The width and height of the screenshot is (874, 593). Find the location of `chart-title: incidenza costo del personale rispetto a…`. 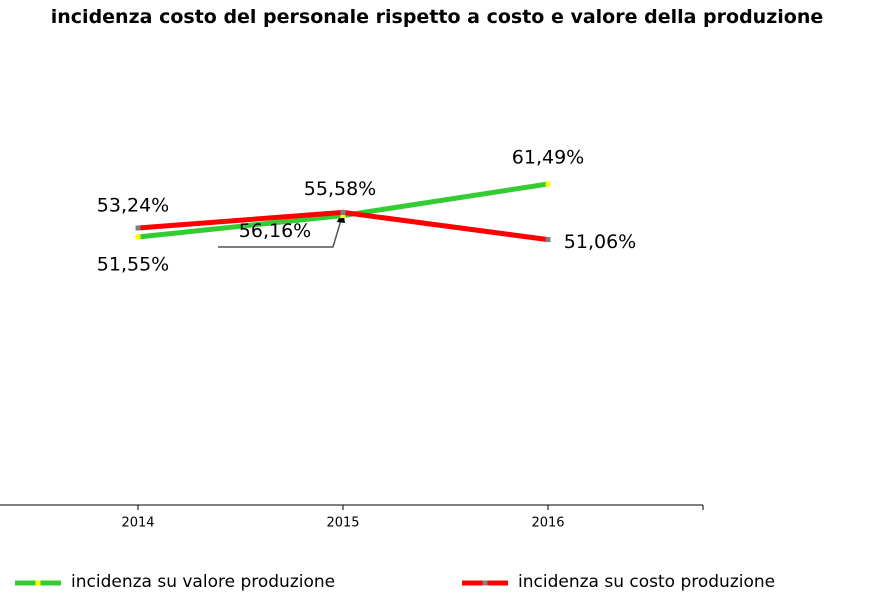

chart-title: incidenza costo del personale rispetto a… is located at coordinates (437, 17).